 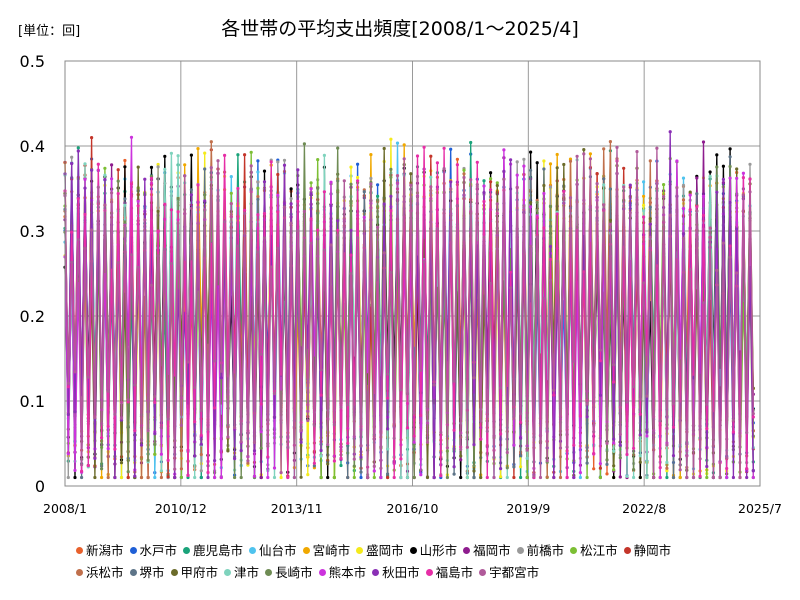 What do you see at coordinates (294, 572) in the screenshot?
I see `legend-label: 長崎市` at bounding box center [294, 572].